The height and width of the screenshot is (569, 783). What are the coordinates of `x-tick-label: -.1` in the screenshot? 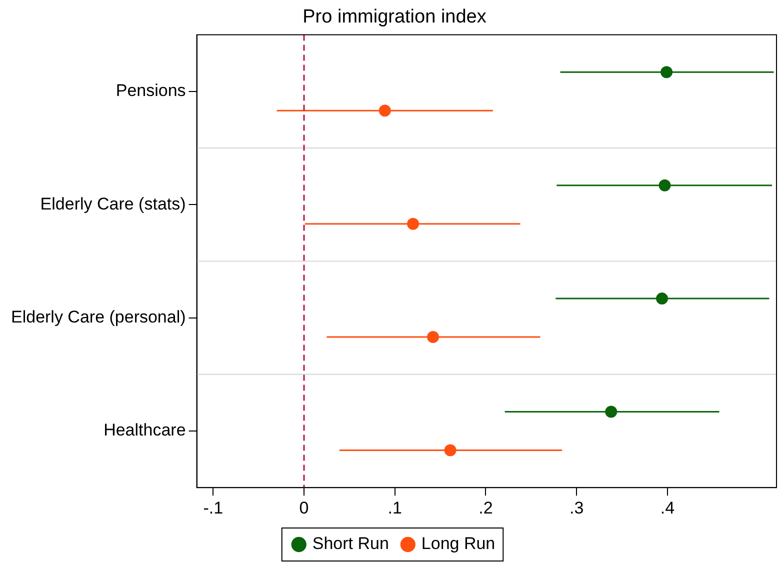 It's located at (213, 508).